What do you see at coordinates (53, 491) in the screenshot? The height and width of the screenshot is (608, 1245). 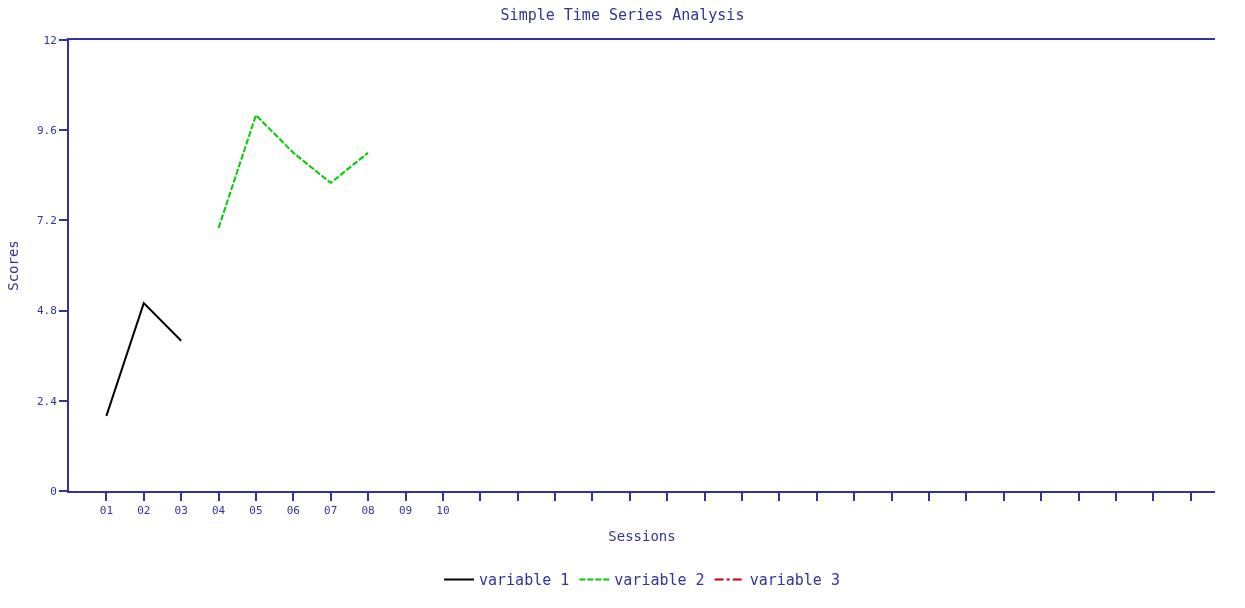 I see `y-tick-label: 0` at bounding box center [53, 491].